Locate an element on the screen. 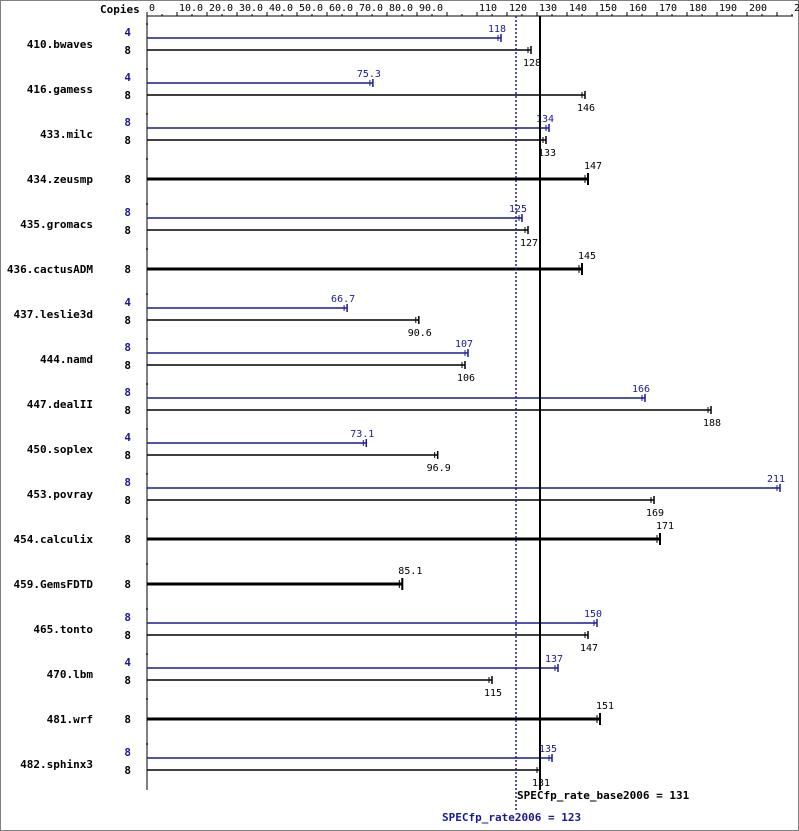  peak-value-label: 125 is located at coordinates (518, 209).